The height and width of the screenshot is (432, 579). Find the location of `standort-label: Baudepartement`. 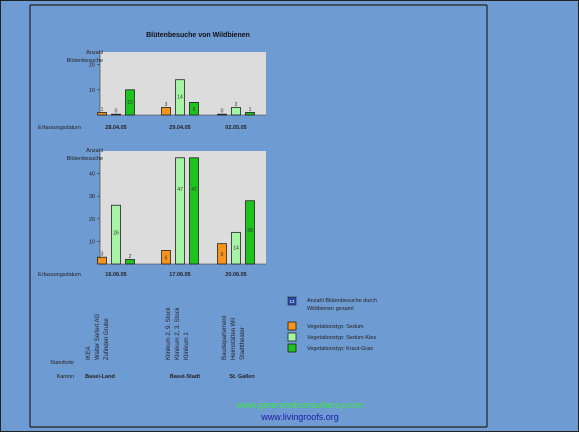

standort-label: Baudepartement is located at coordinates (225, 337).